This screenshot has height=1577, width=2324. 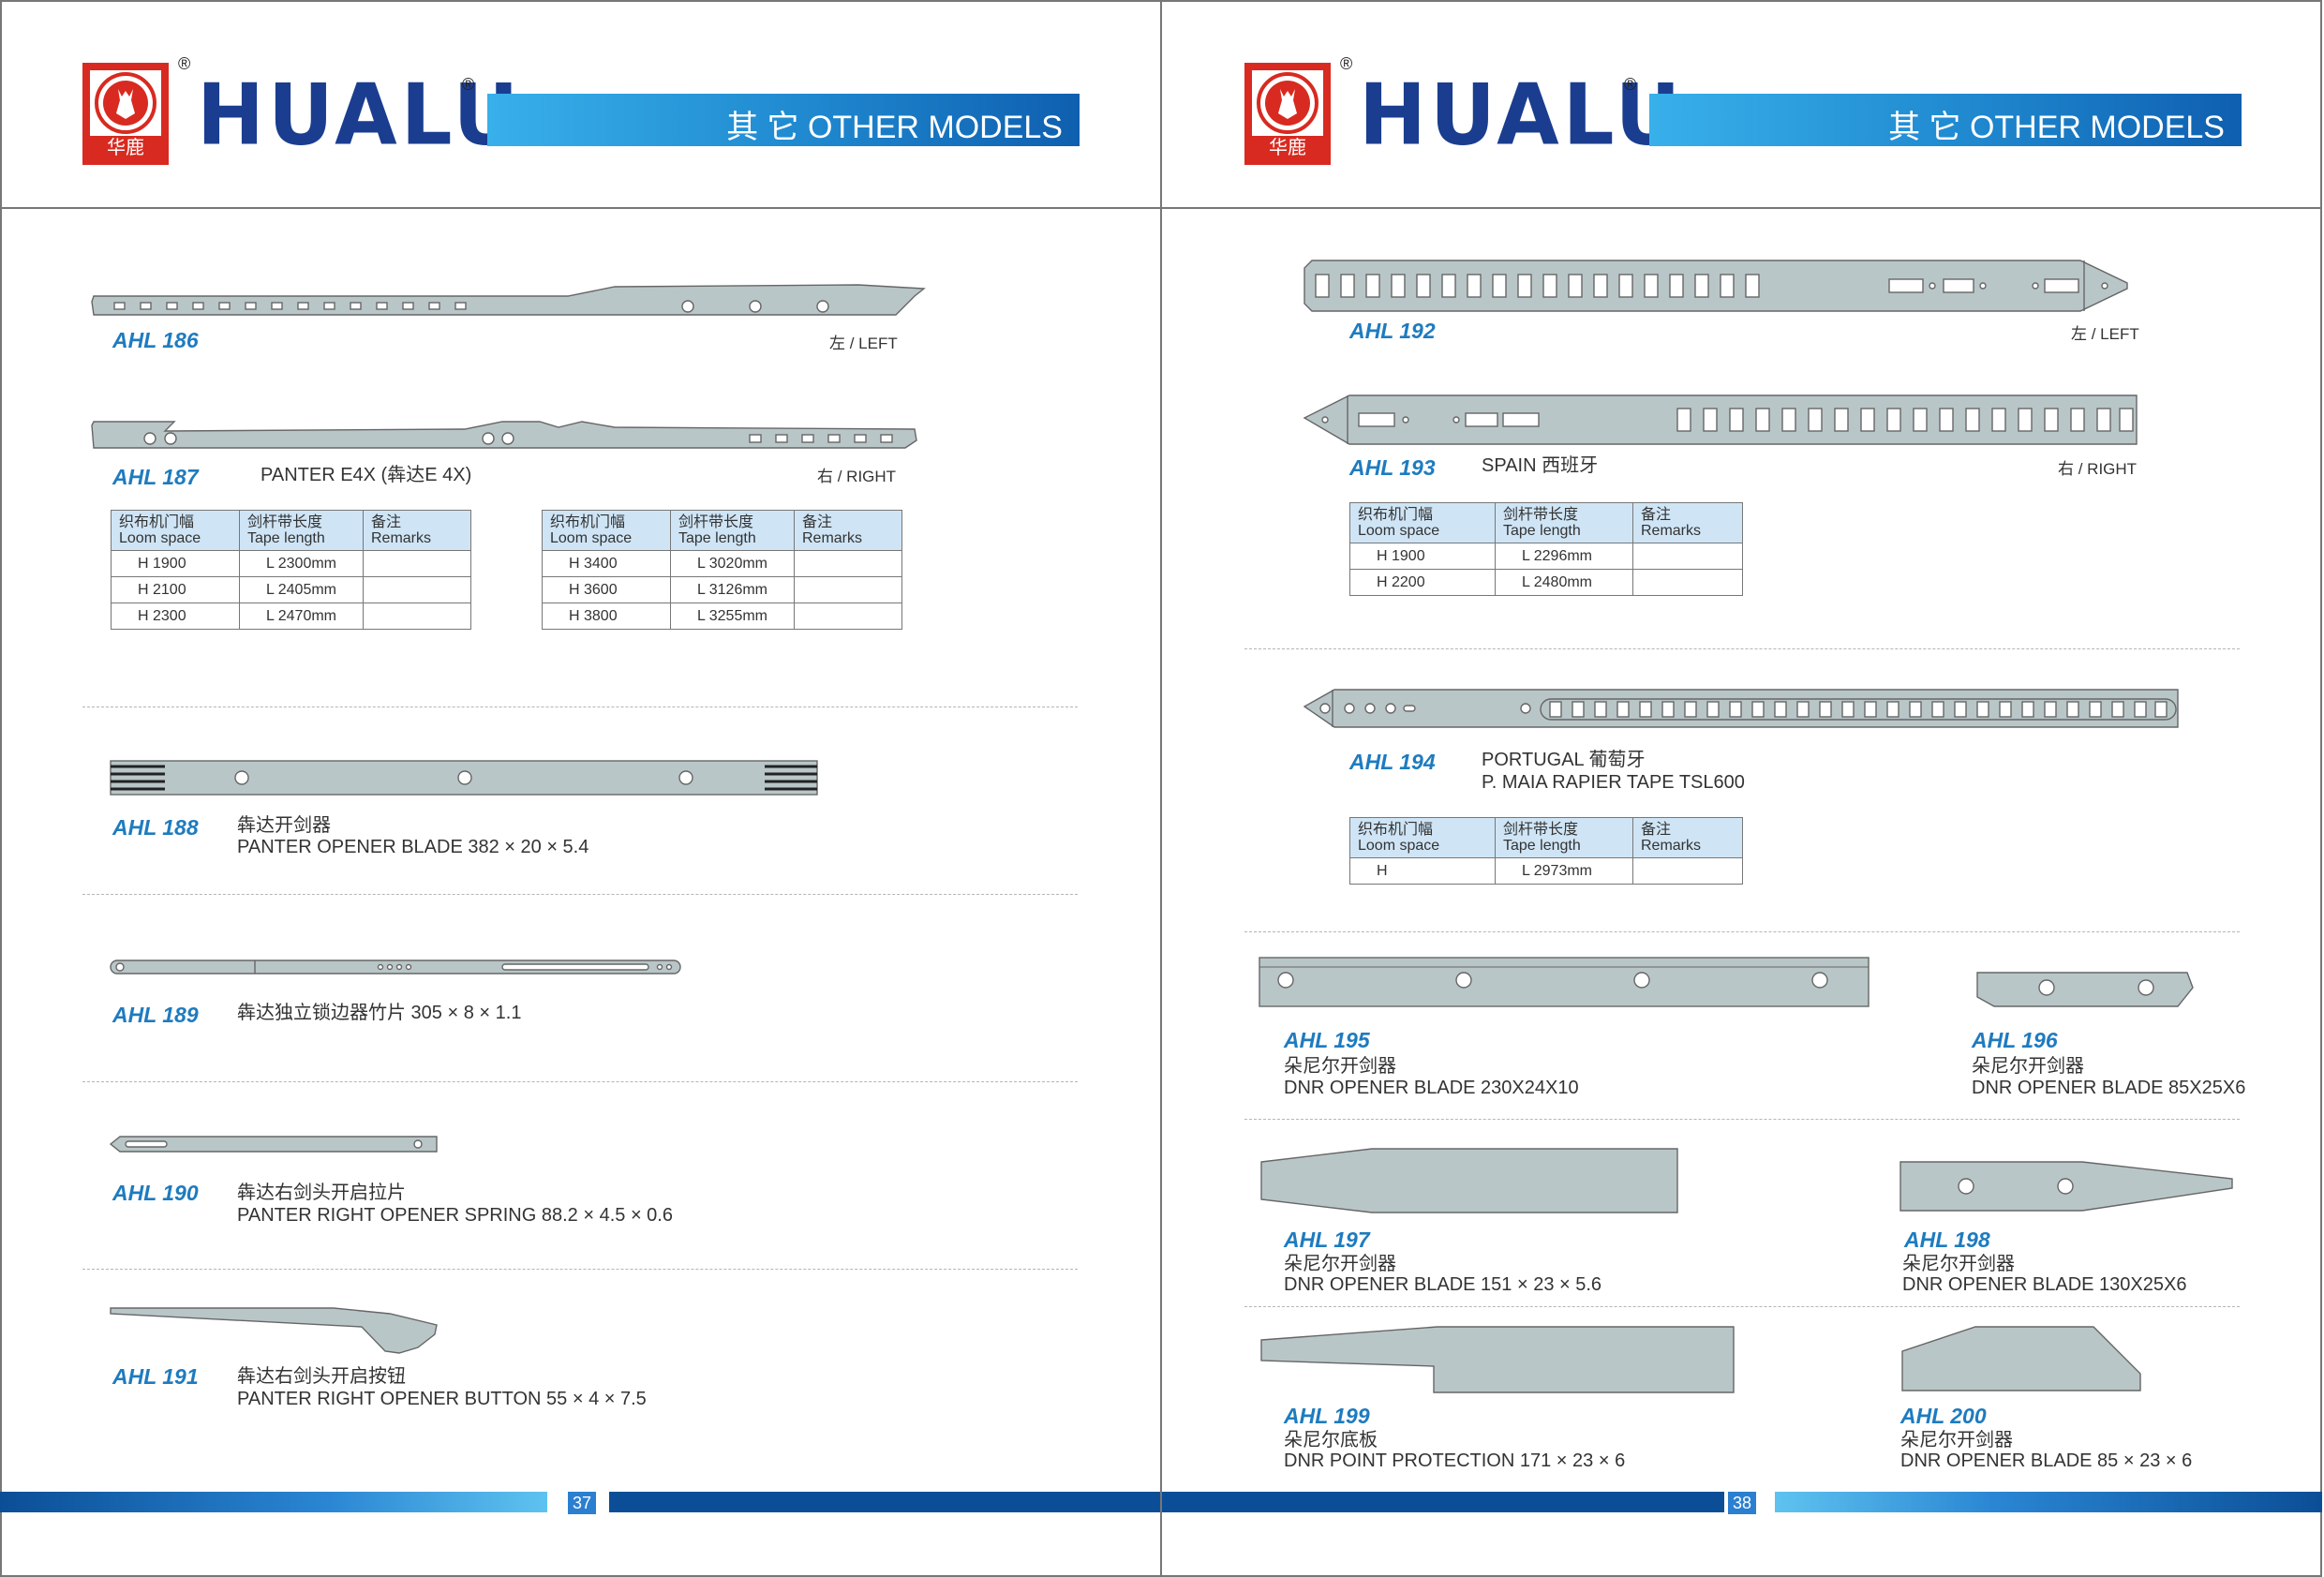 I want to click on brand-name: HUALU, so click(x=1522, y=116).